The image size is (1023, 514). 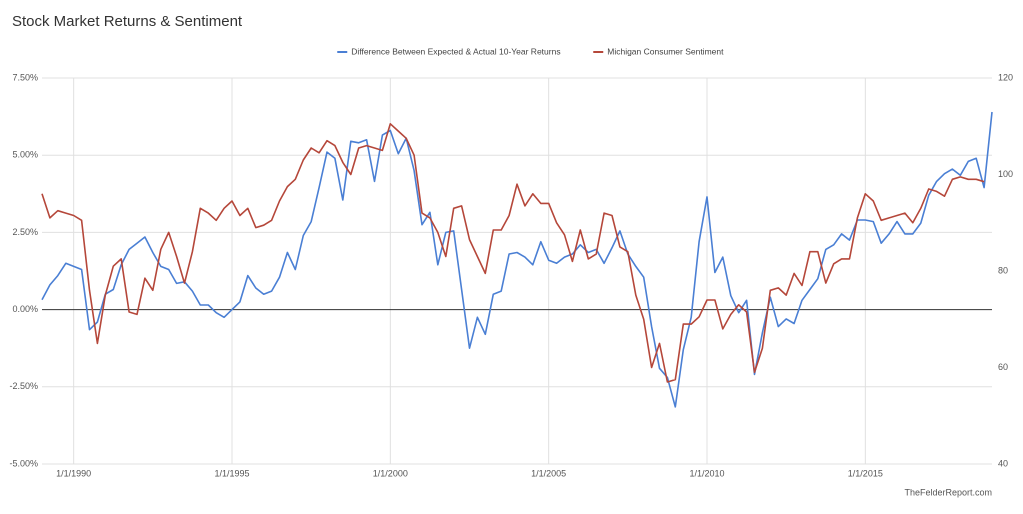 I want to click on y2-tick-label: 40, so click(x=1003, y=463).